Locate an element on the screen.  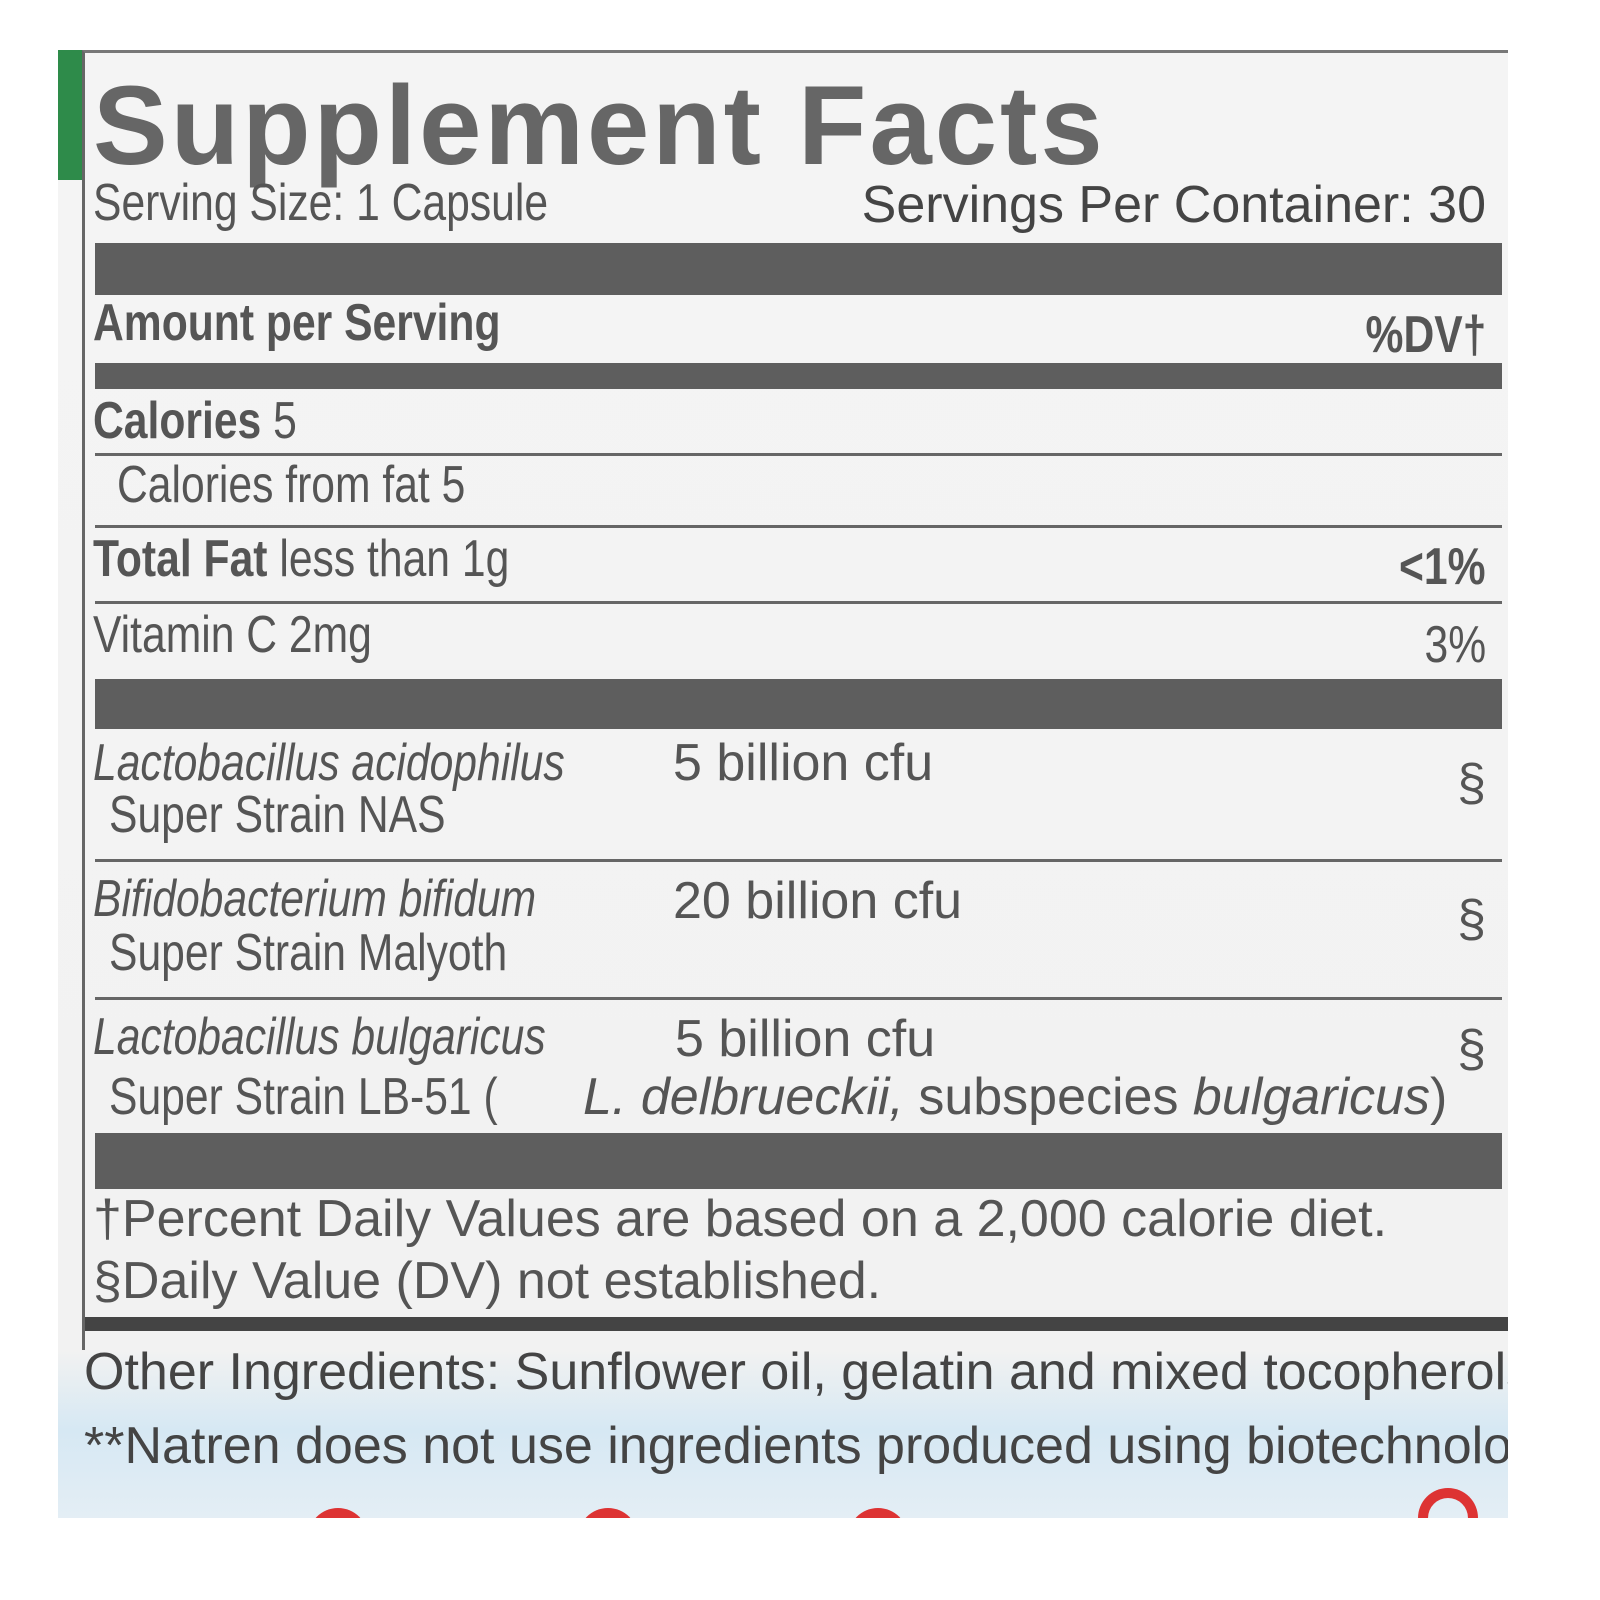
calories-fat-label: Calories from fat 5 is located at coordinates (291, 485).